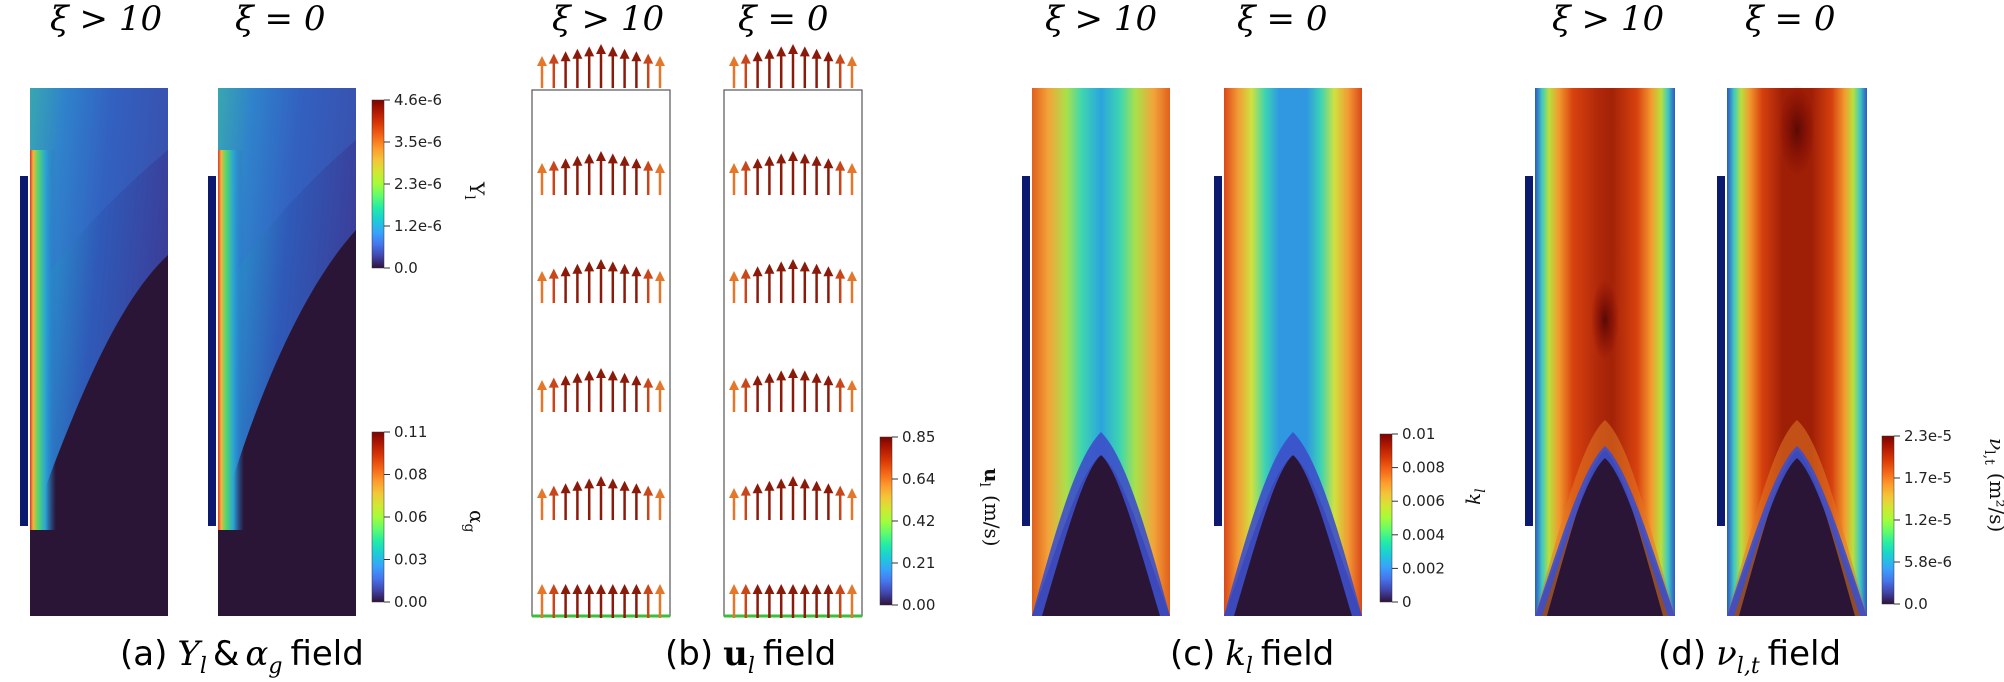  What do you see at coordinates (410, 475) in the screenshot?
I see `colorbar-tick-label: 0.08` at bounding box center [410, 475].